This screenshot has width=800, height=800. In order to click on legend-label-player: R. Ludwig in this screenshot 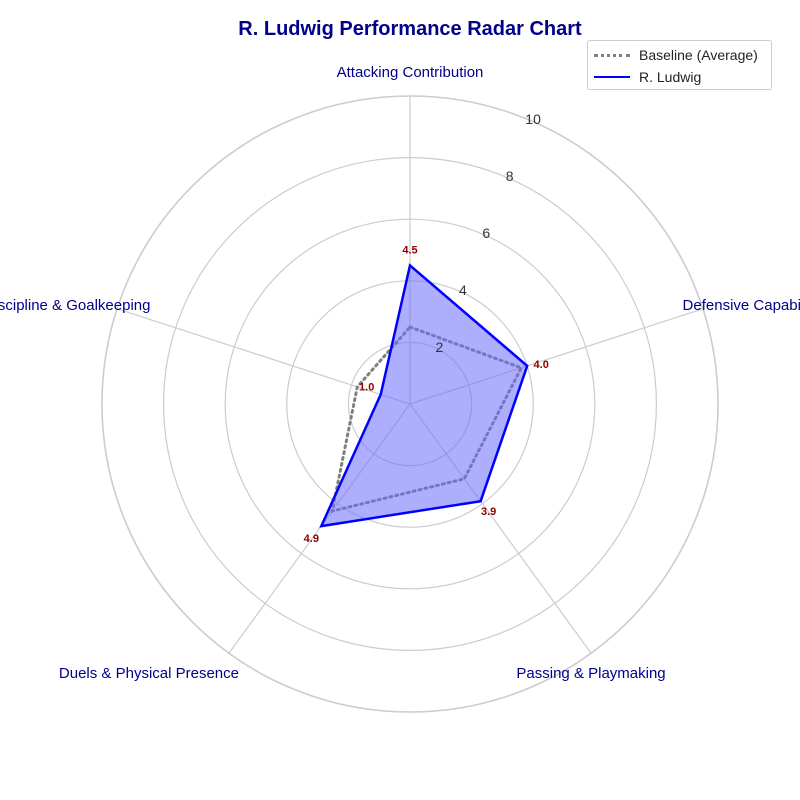, I will do `click(670, 77)`.